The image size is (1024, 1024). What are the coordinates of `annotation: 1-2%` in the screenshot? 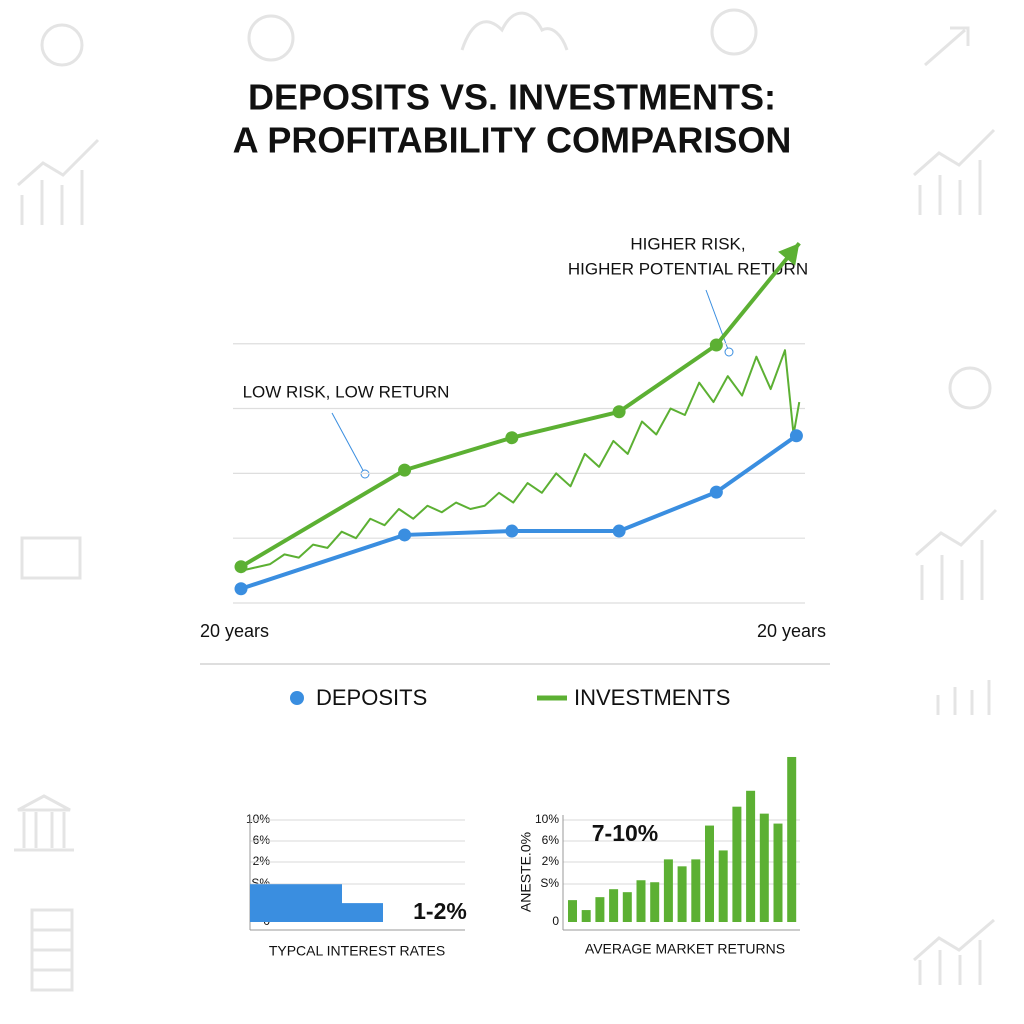 It's located at (440, 911).